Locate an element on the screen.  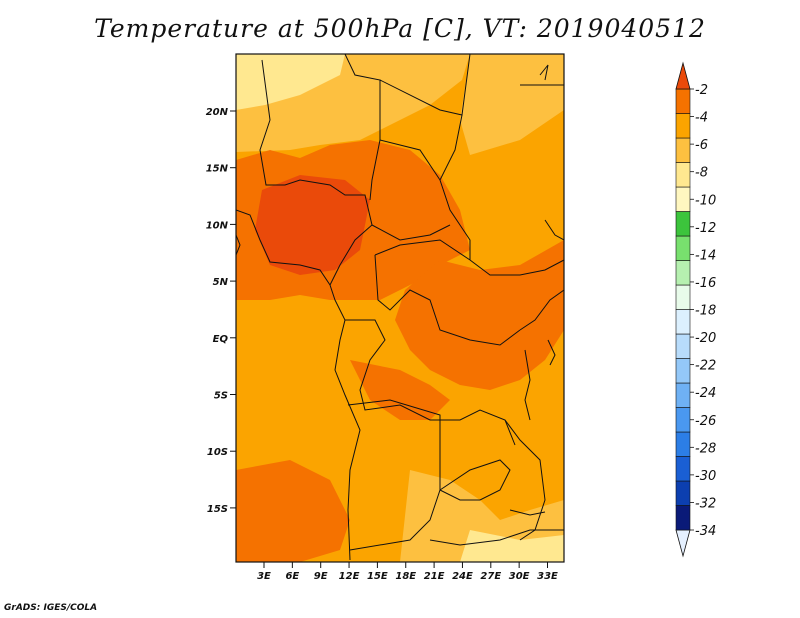
lat-tick-label: 5N is located at coordinates (221, 282).